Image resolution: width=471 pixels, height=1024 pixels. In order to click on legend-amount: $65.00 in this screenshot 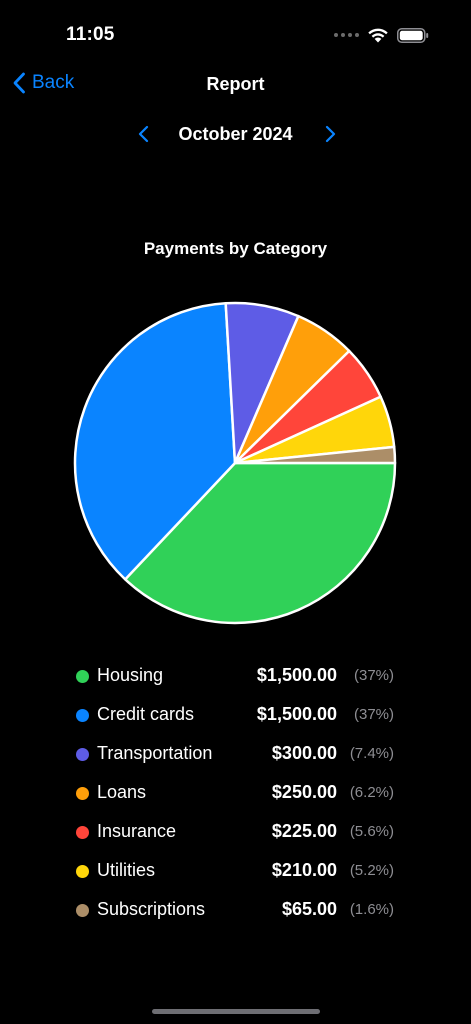, I will do `click(309, 909)`.